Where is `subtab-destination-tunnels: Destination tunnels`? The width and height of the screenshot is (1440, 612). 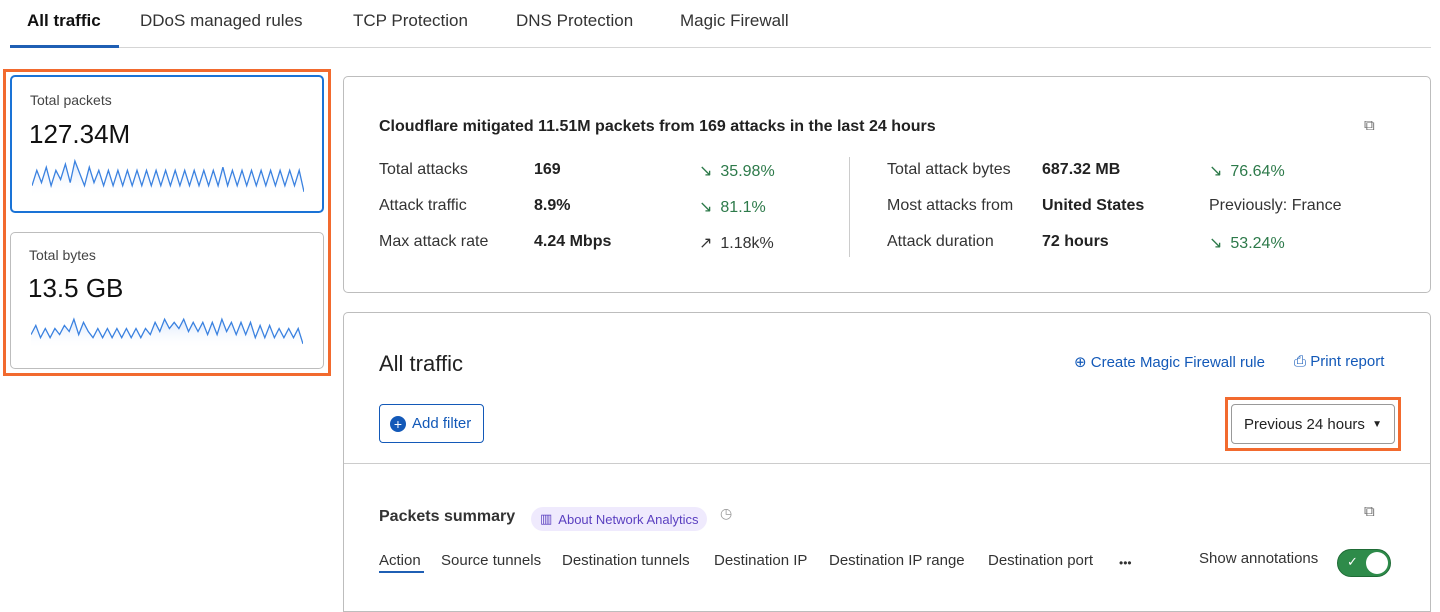 subtab-destination-tunnels: Destination tunnels is located at coordinates (626, 560).